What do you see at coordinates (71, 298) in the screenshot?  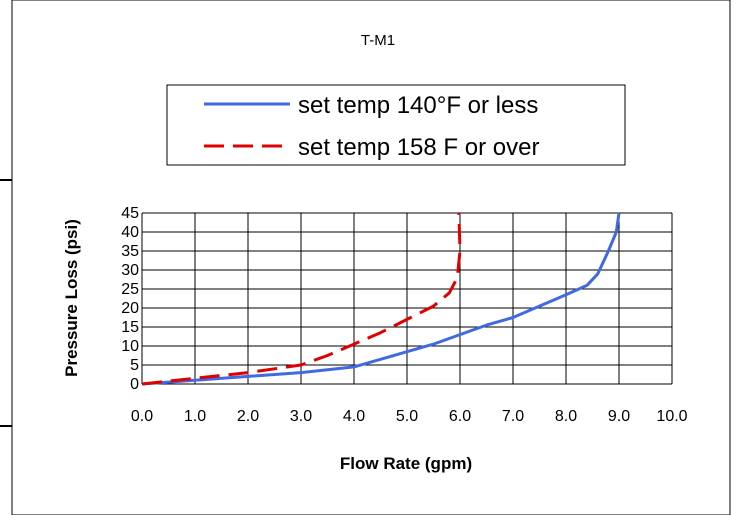 I see `y-axis-title: Pressure Loss (psi)` at bounding box center [71, 298].